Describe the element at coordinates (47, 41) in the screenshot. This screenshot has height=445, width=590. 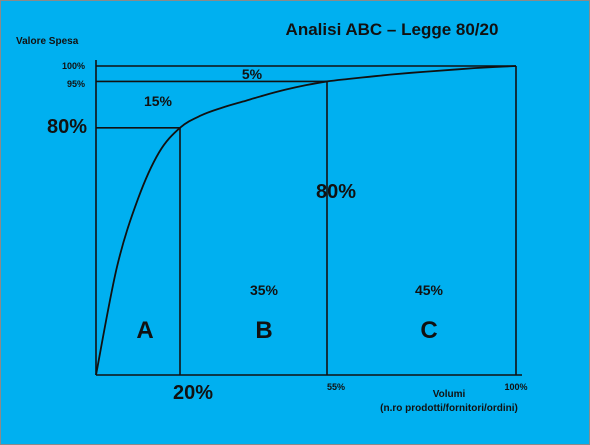
I see `y-axis-label: Valore Spesa` at that location.